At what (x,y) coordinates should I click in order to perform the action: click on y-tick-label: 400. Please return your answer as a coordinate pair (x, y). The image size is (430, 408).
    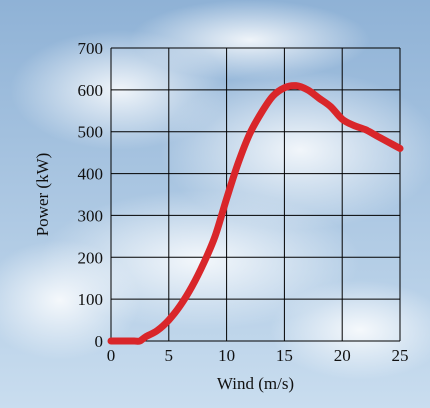
    Looking at the image, I should click on (91, 174).